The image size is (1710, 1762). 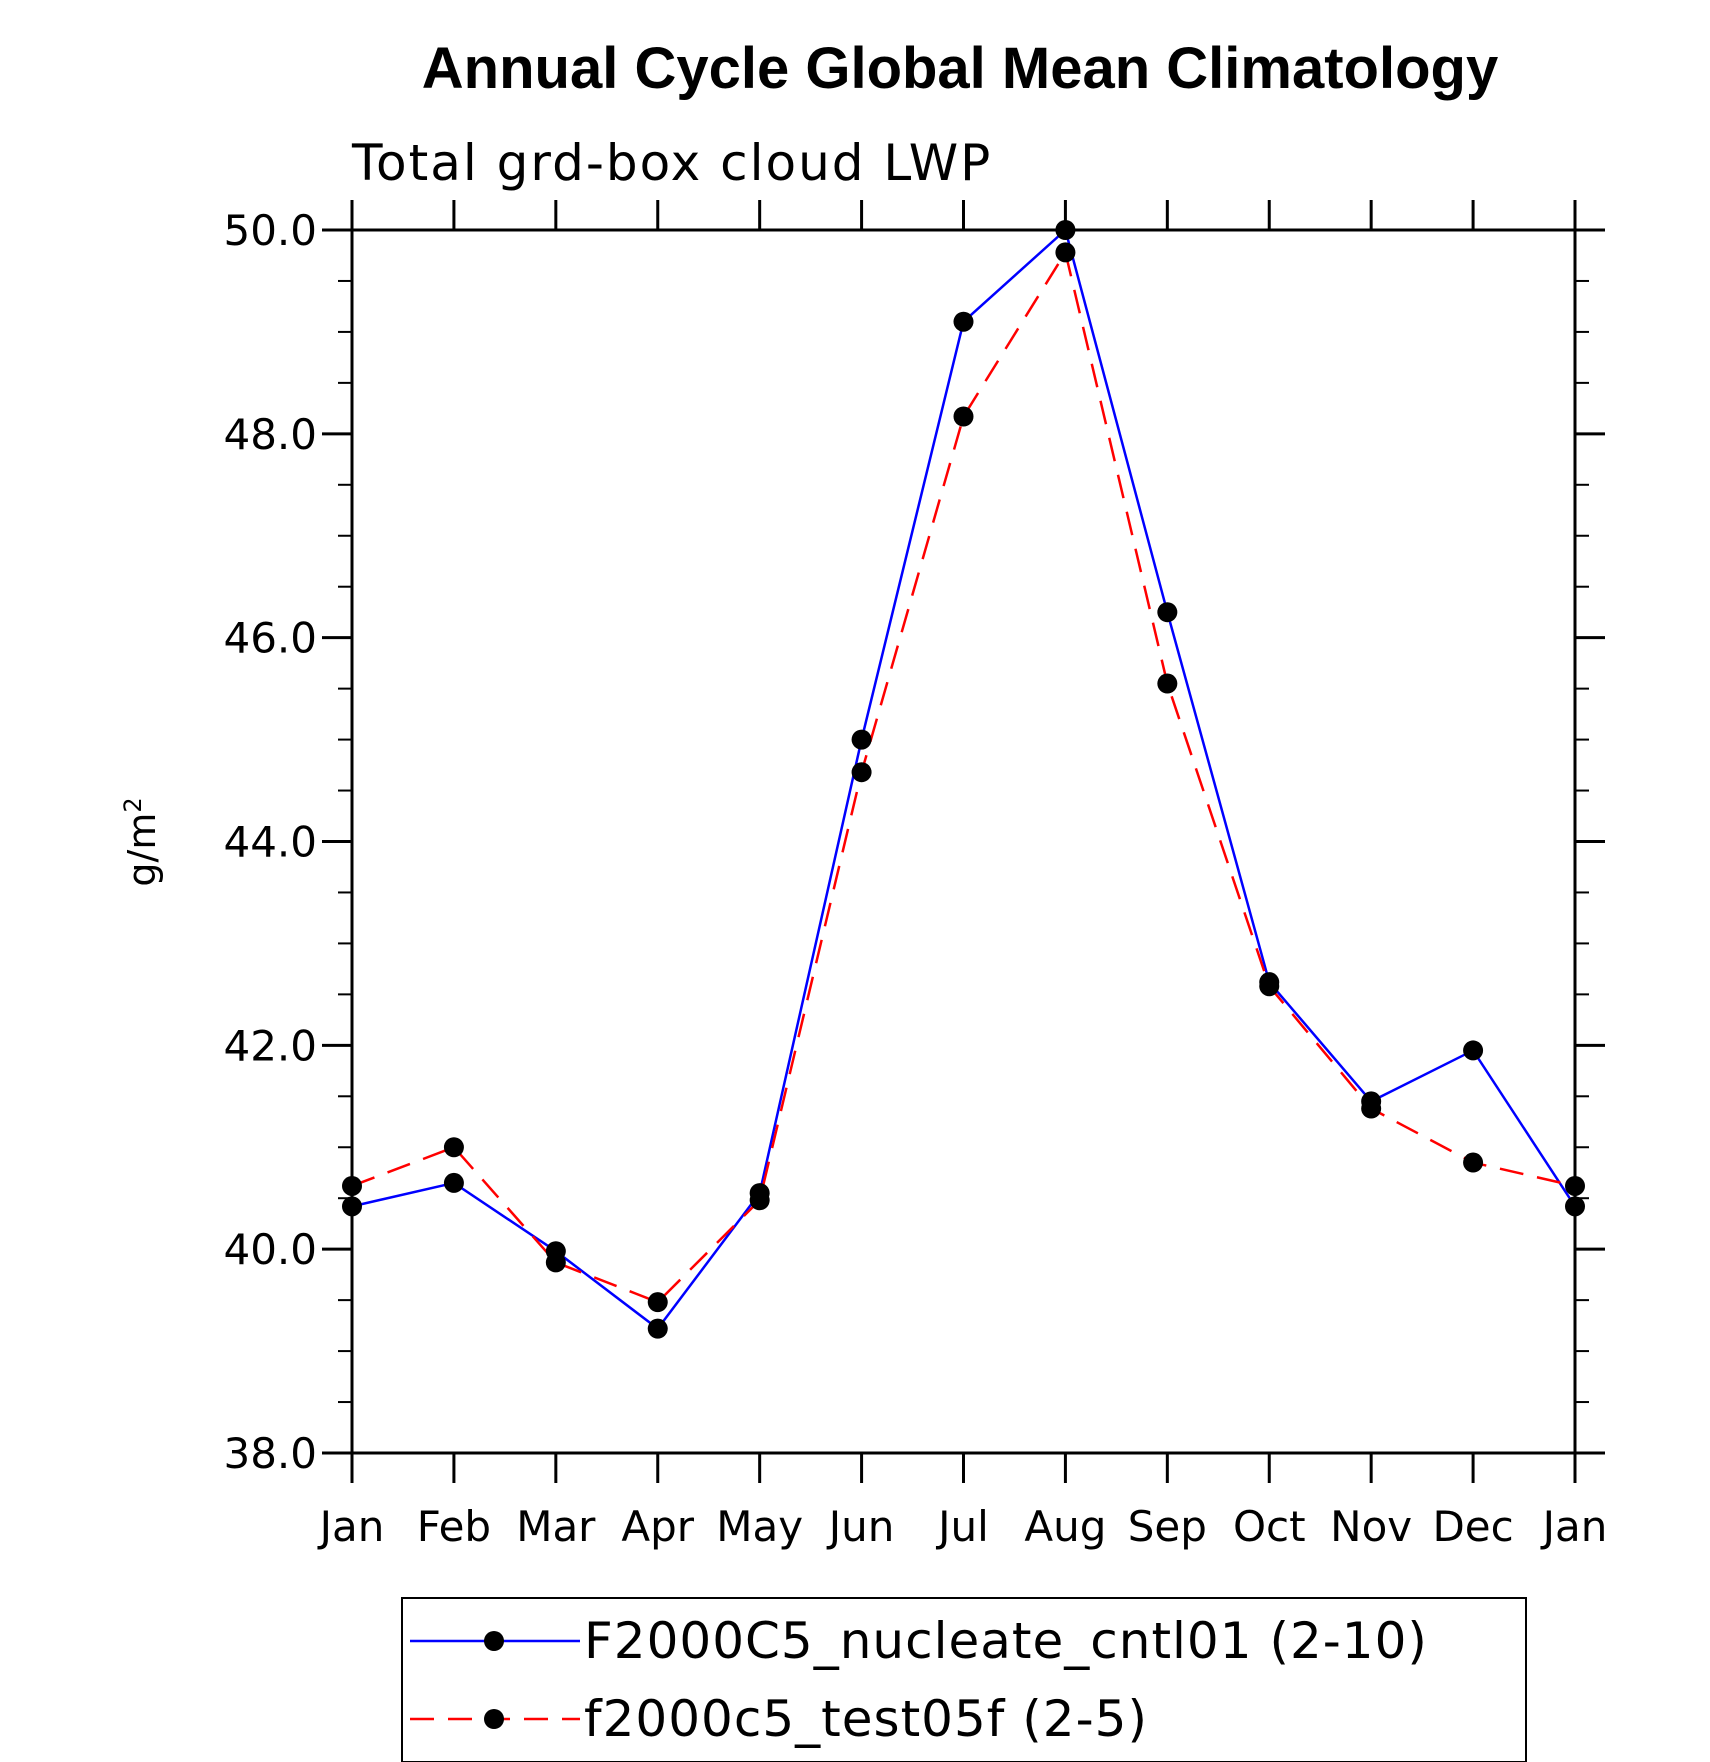 I want to click on legend-label-2: f2000c5_test05f (2-5), so click(x=866, y=1719).